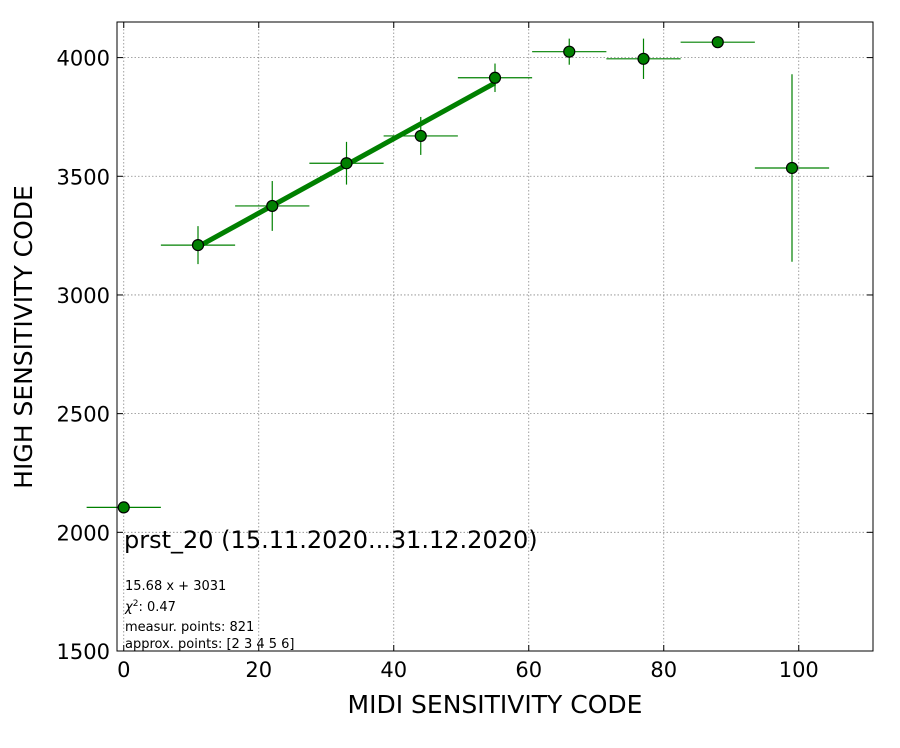 The height and width of the screenshot is (748, 900). What do you see at coordinates (393, 670) in the screenshot?
I see `x-tick-label: 40` at bounding box center [393, 670].